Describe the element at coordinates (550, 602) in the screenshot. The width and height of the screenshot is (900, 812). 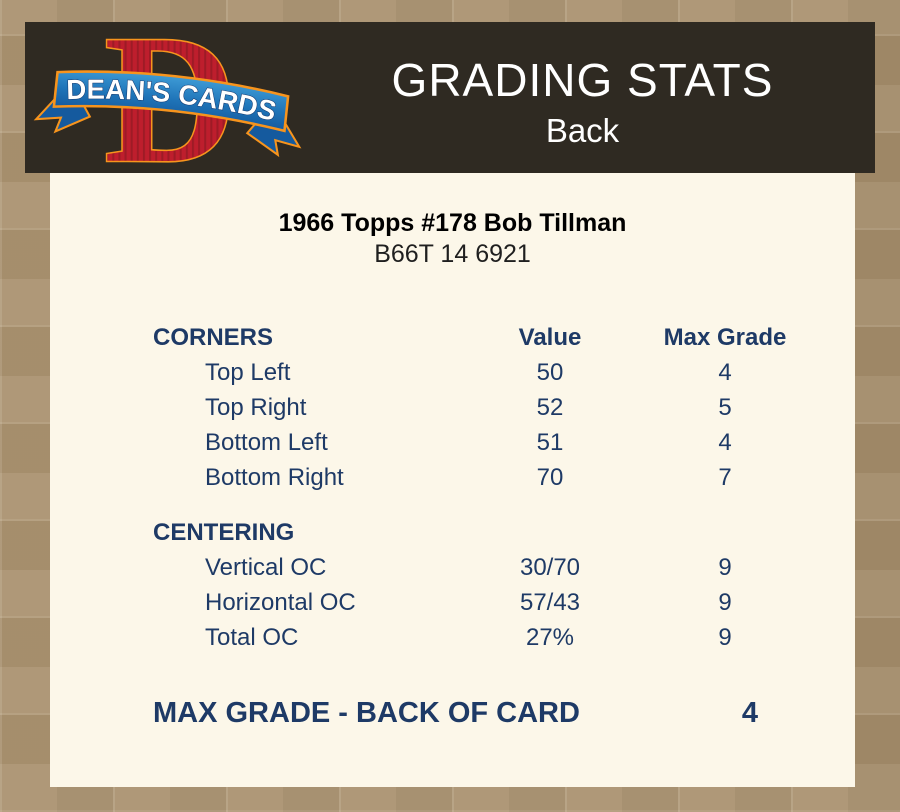
I see `row-value: 57/43` at that location.